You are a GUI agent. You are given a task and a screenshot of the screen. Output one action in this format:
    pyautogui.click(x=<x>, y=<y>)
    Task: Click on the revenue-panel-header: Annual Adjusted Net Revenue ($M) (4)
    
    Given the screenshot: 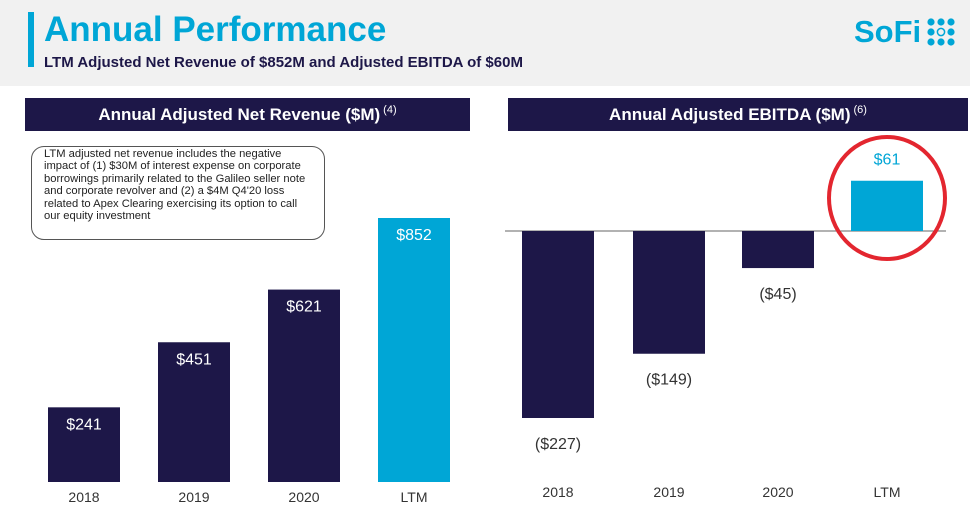 What is the action you would take?
    pyautogui.click(x=247, y=114)
    